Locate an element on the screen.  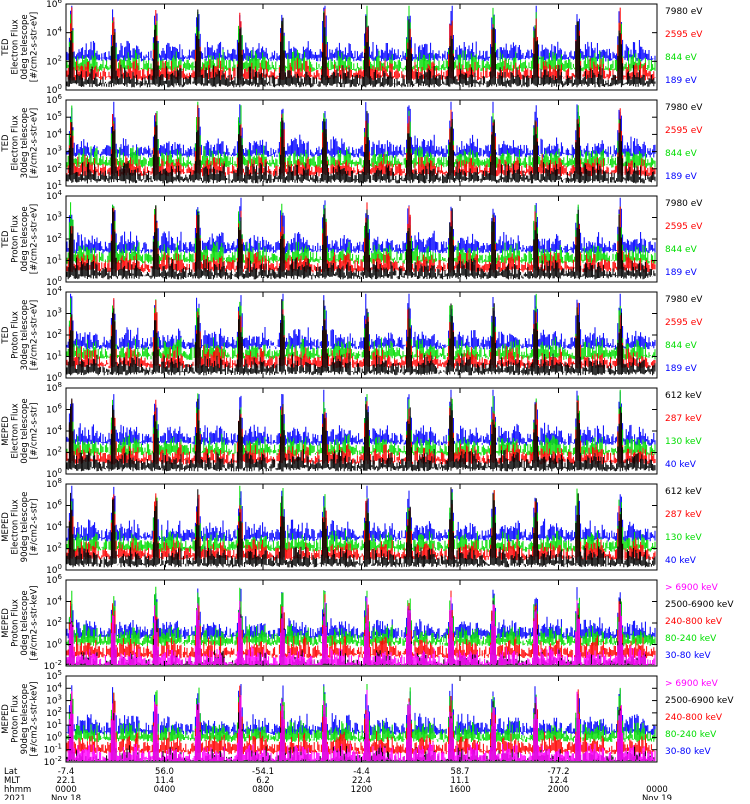
x-axis-row-label: MLT is located at coordinates (12, 781).